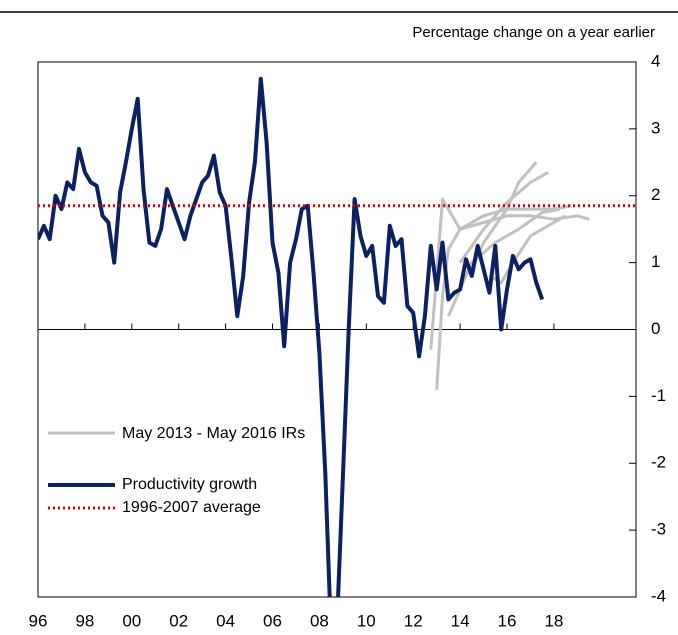 This screenshot has width=678, height=635. Describe the element at coordinates (658, 395) in the screenshot. I see `y-tick-label: -1` at that location.